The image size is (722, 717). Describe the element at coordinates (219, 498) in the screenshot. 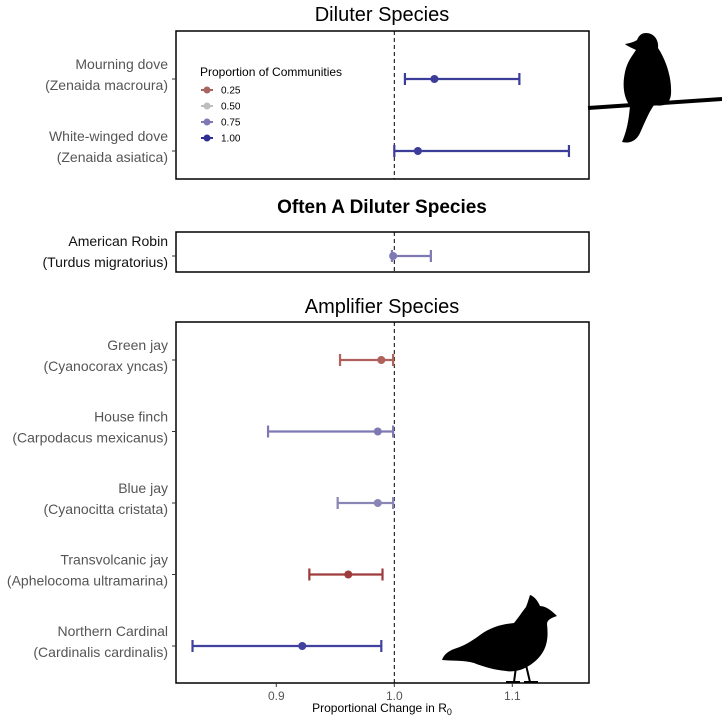

I see `species-row: Blue jay (Cyanocitta cristata)` at that location.